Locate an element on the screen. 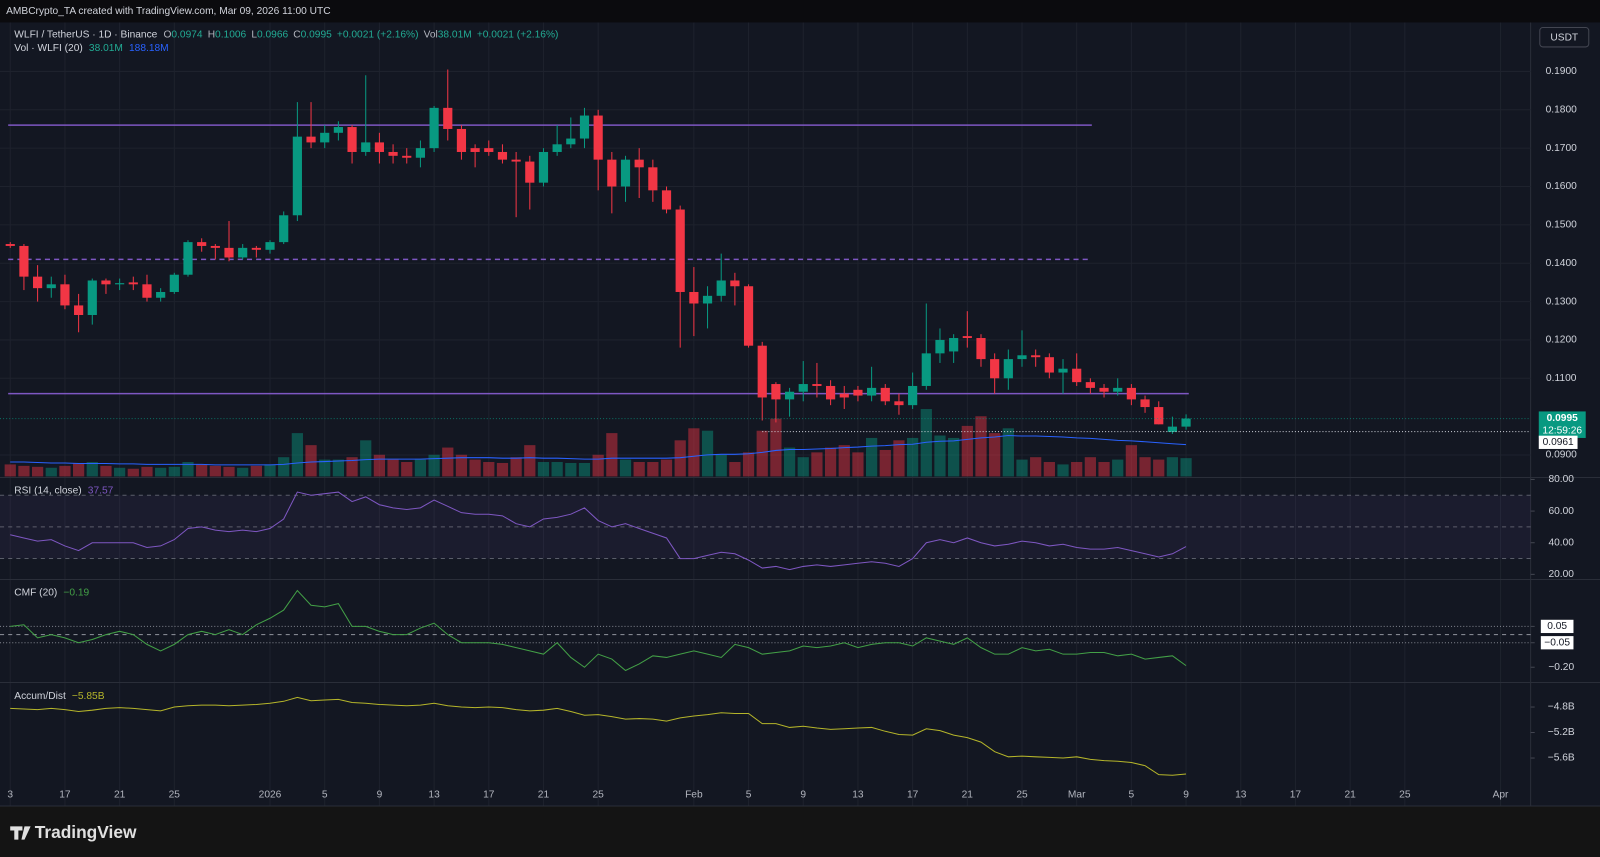 This screenshot has width=1600, height=857. currency-button is located at coordinates (1564, 37).